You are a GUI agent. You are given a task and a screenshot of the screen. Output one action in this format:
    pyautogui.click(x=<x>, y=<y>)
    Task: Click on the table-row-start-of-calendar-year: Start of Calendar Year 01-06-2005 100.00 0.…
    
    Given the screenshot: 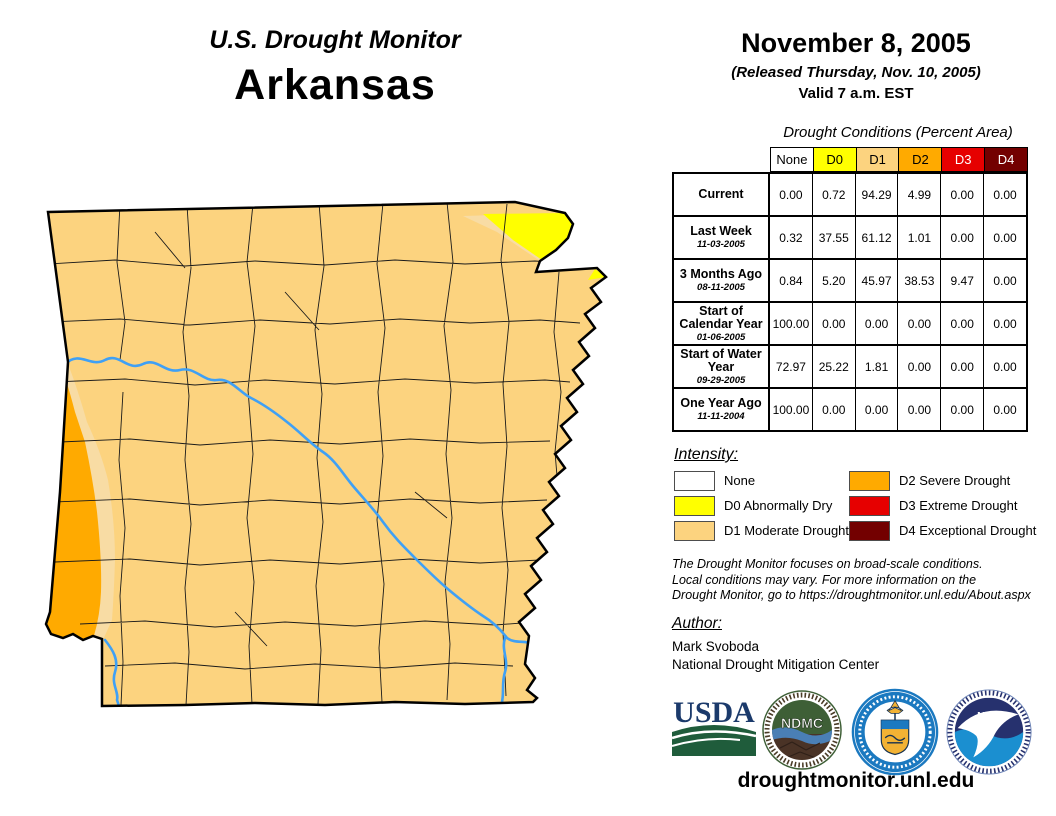 What is the action you would take?
    pyautogui.click(x=850, y=322)
    